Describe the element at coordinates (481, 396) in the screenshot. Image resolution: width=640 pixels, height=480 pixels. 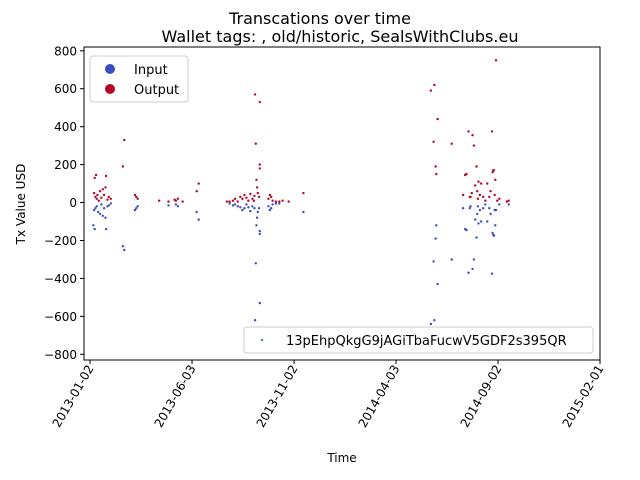
I see `x-tick-label: 2014-09-02` at that location.